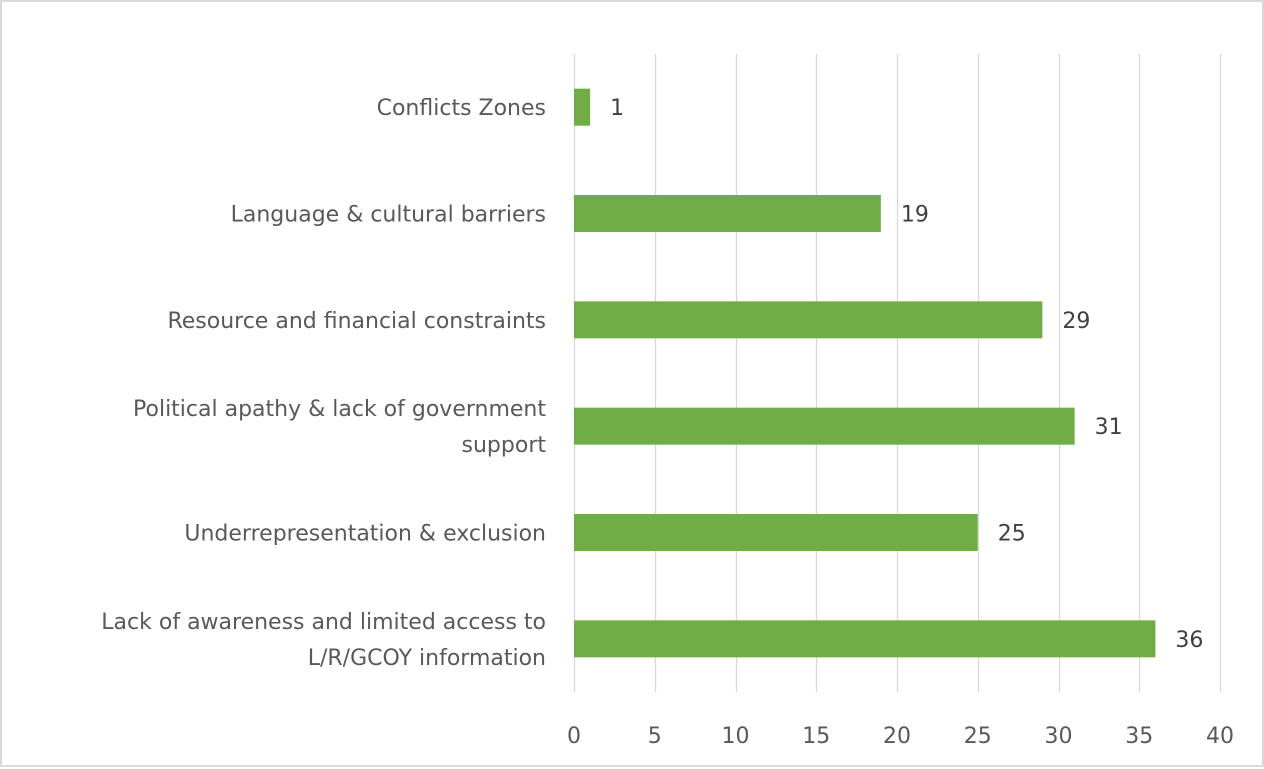 The image size is (1264, 769). What do you see at coordinates (1220, 736) in the screenshot?
I see `x-tick-label-40: 40` at bounding box center [1220, 736].